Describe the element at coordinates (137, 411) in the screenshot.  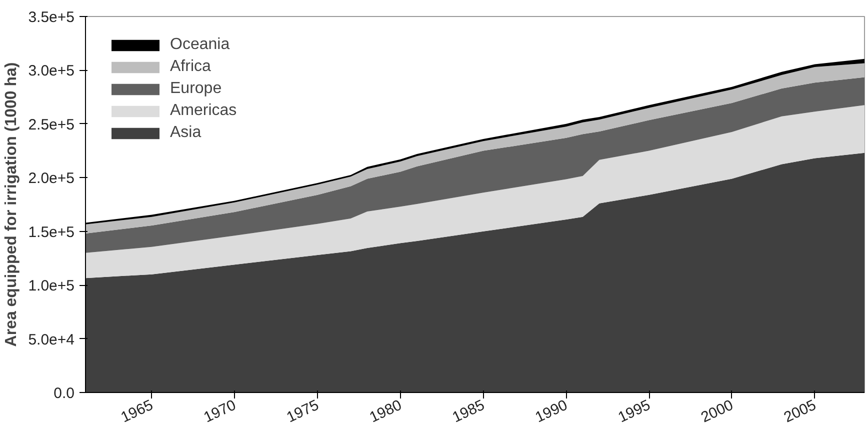
I see `x-tick-label: 1965` at that location.